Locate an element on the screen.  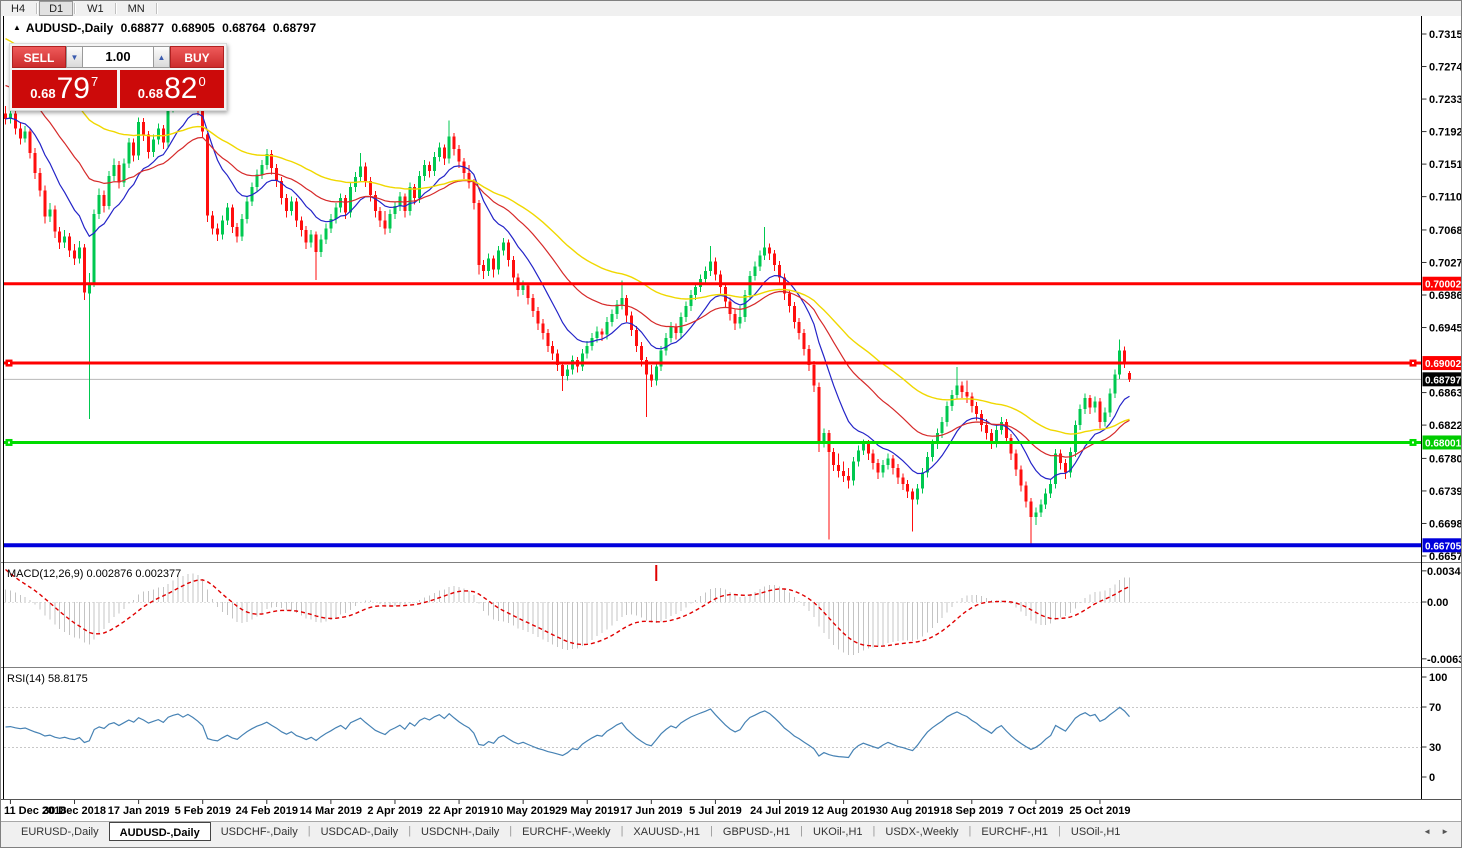
chart-tab: UKOil-,H1 is located at coordinates (838, 832).